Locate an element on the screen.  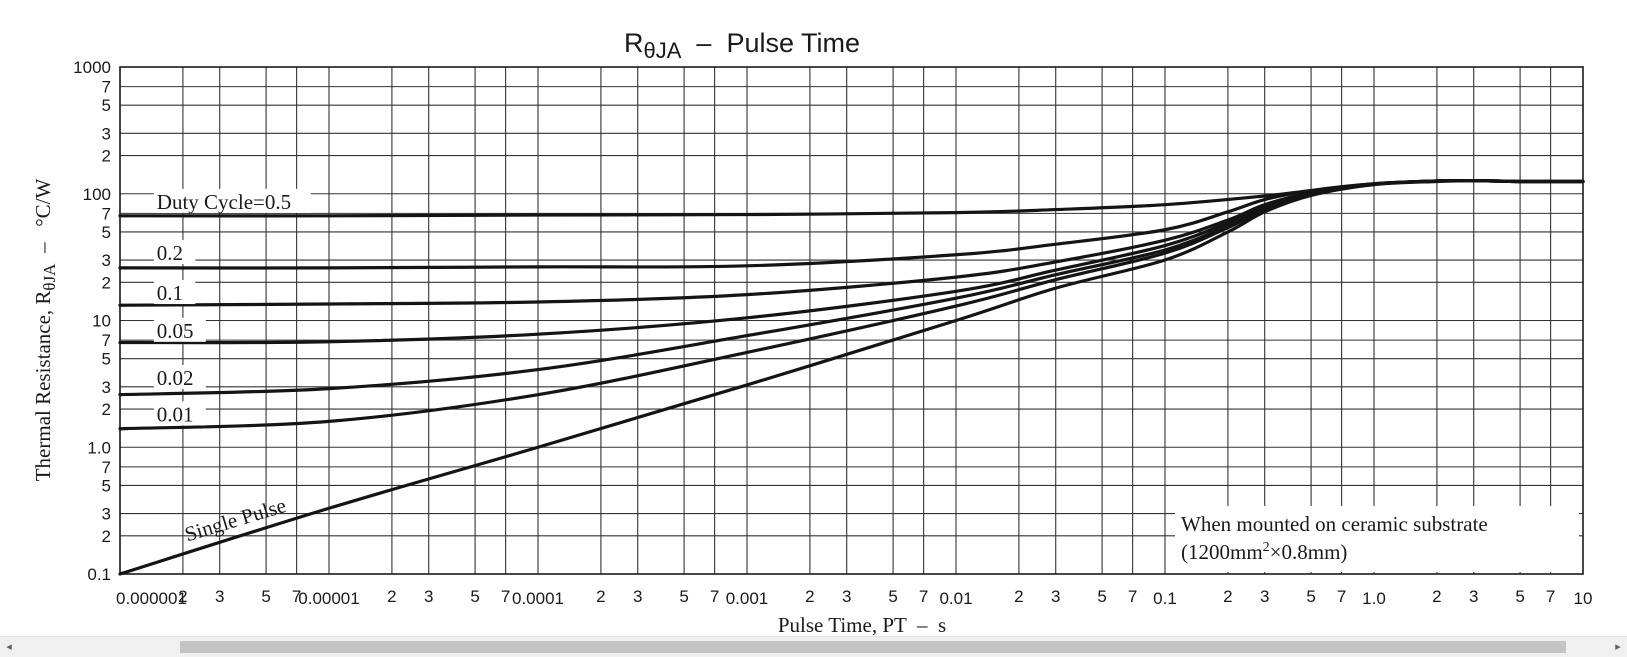
scroll-right-arrow-icon: ▸ is located at coordinates (1618, 646).